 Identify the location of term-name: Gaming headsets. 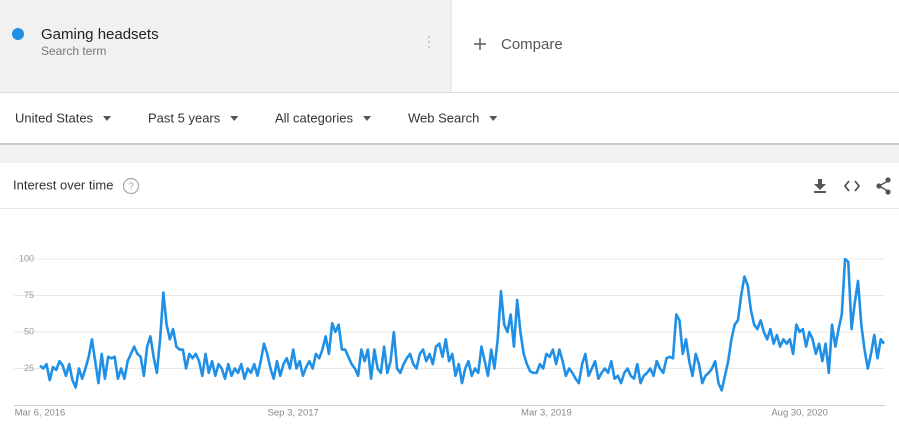
(100, 34).